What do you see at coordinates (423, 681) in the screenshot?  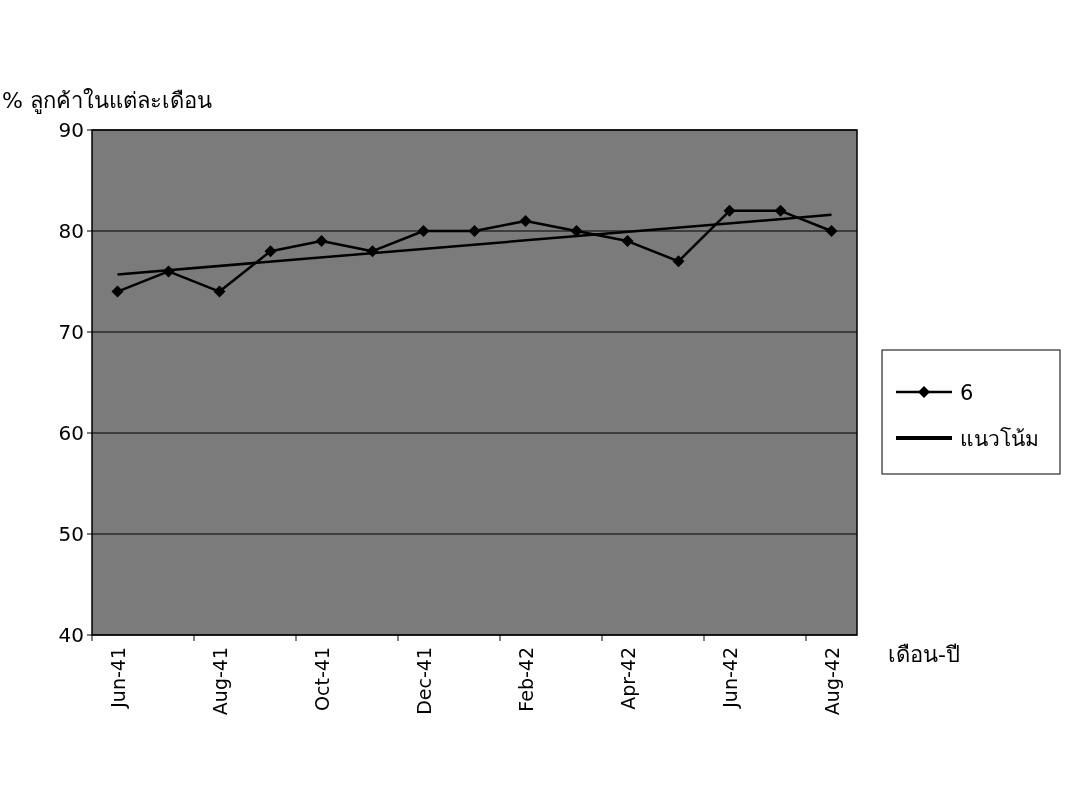 I see `x-tick-label: Dec-41` at bounding box center [423, 681].